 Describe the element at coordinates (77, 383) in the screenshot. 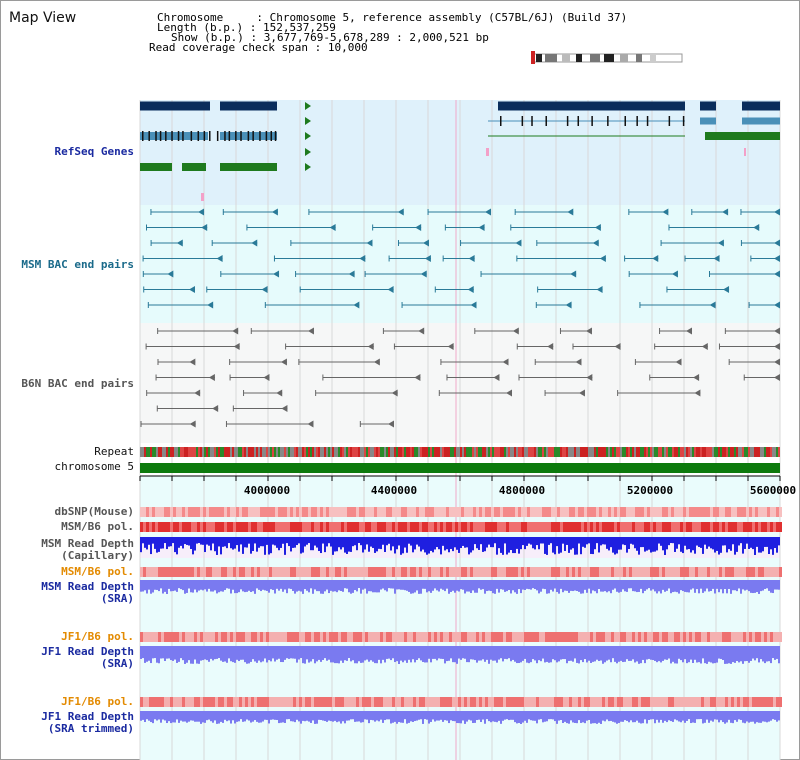

I see `track-label-b6n-bac: B6N BAC end pairs` at that location.